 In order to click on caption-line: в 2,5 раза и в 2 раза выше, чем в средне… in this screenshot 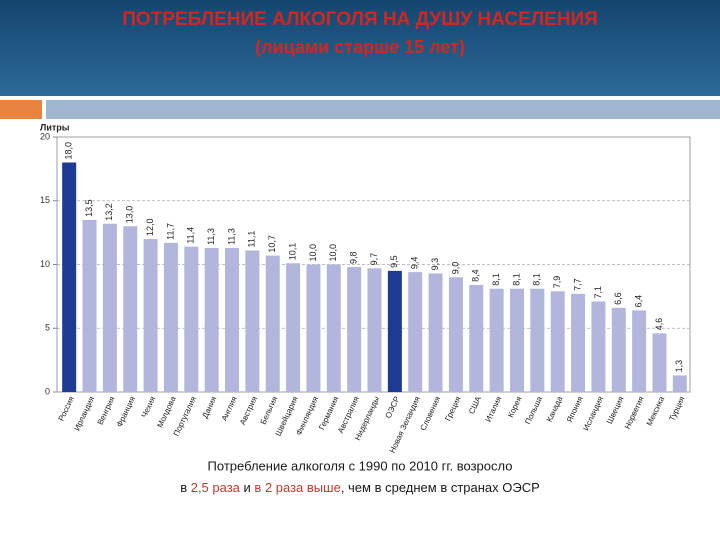, I will do `click(360, 487)`.